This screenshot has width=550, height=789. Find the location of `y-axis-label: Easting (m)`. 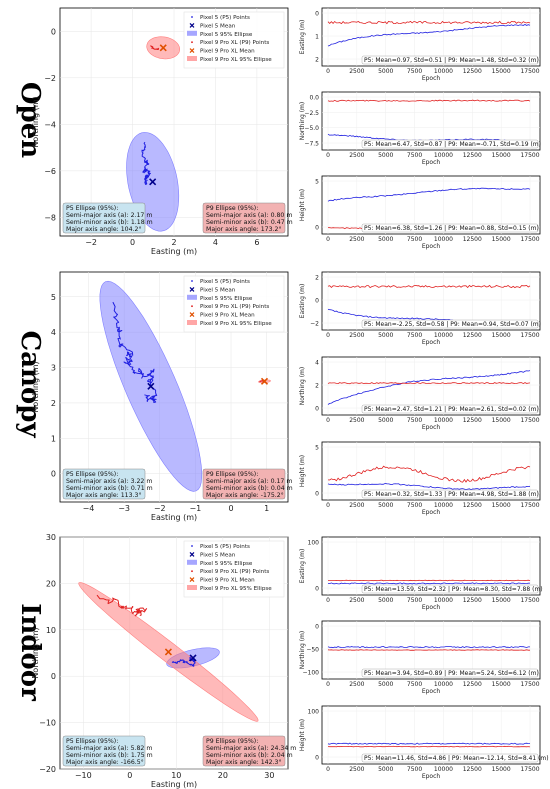

y-axis-label: Easting (m) is located at coordinates (302, 301).